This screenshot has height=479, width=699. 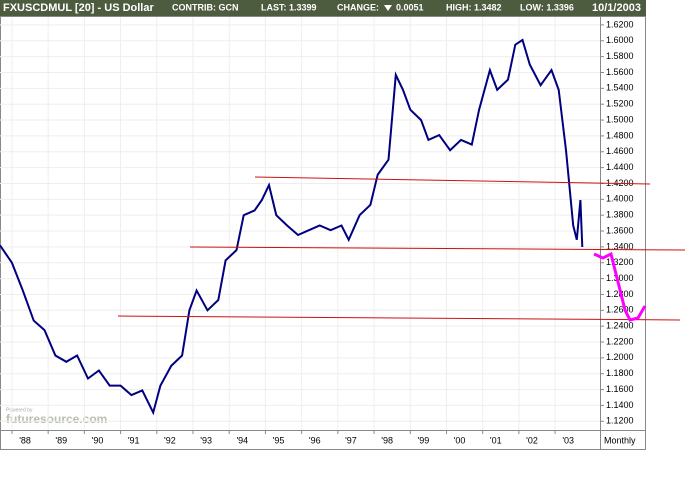 I want to click on x-tick-label: '88, so click(x=25, y=440).